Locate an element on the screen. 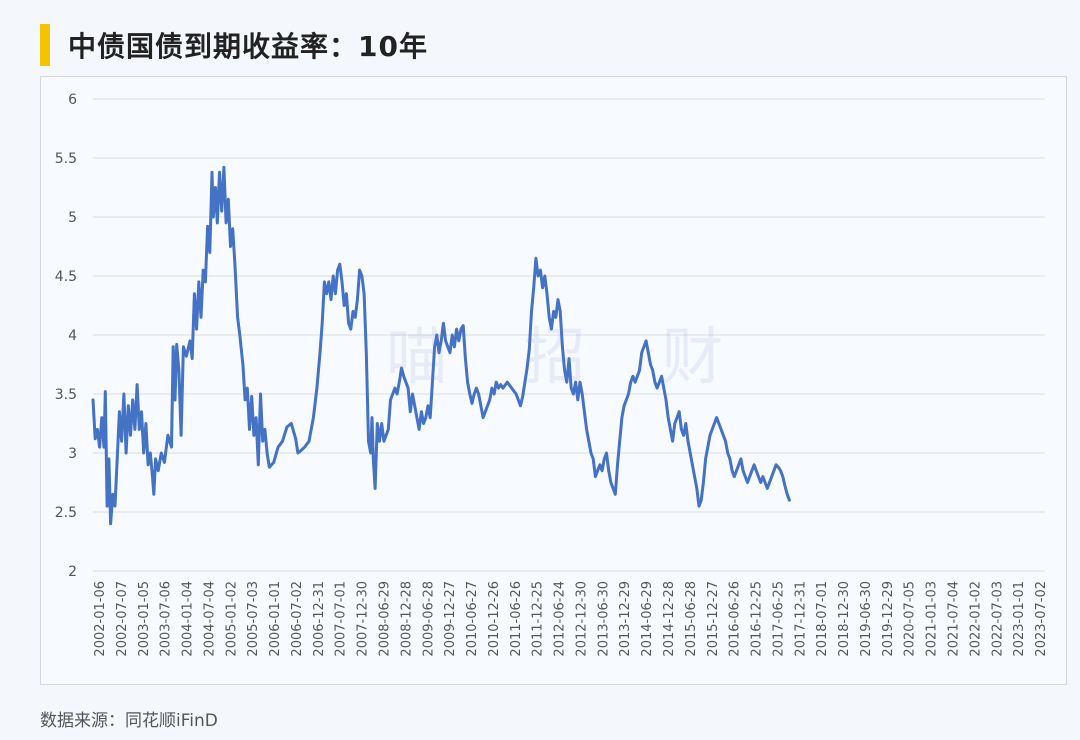 This screenshot has width=1080, height=740. x-tick-label: 2008-06-29 is located at coordinates (385, 619).